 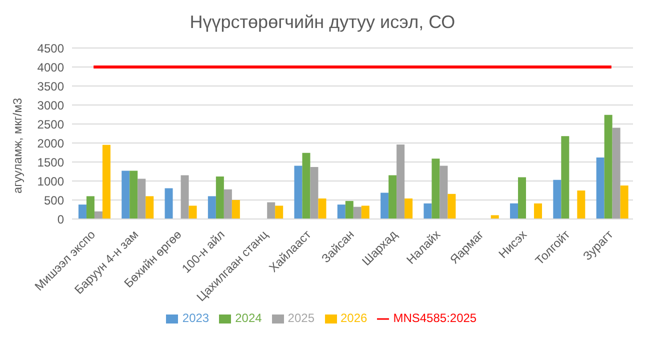 I want to click on y-tick-label: 1000, so click(x=50, y=181).